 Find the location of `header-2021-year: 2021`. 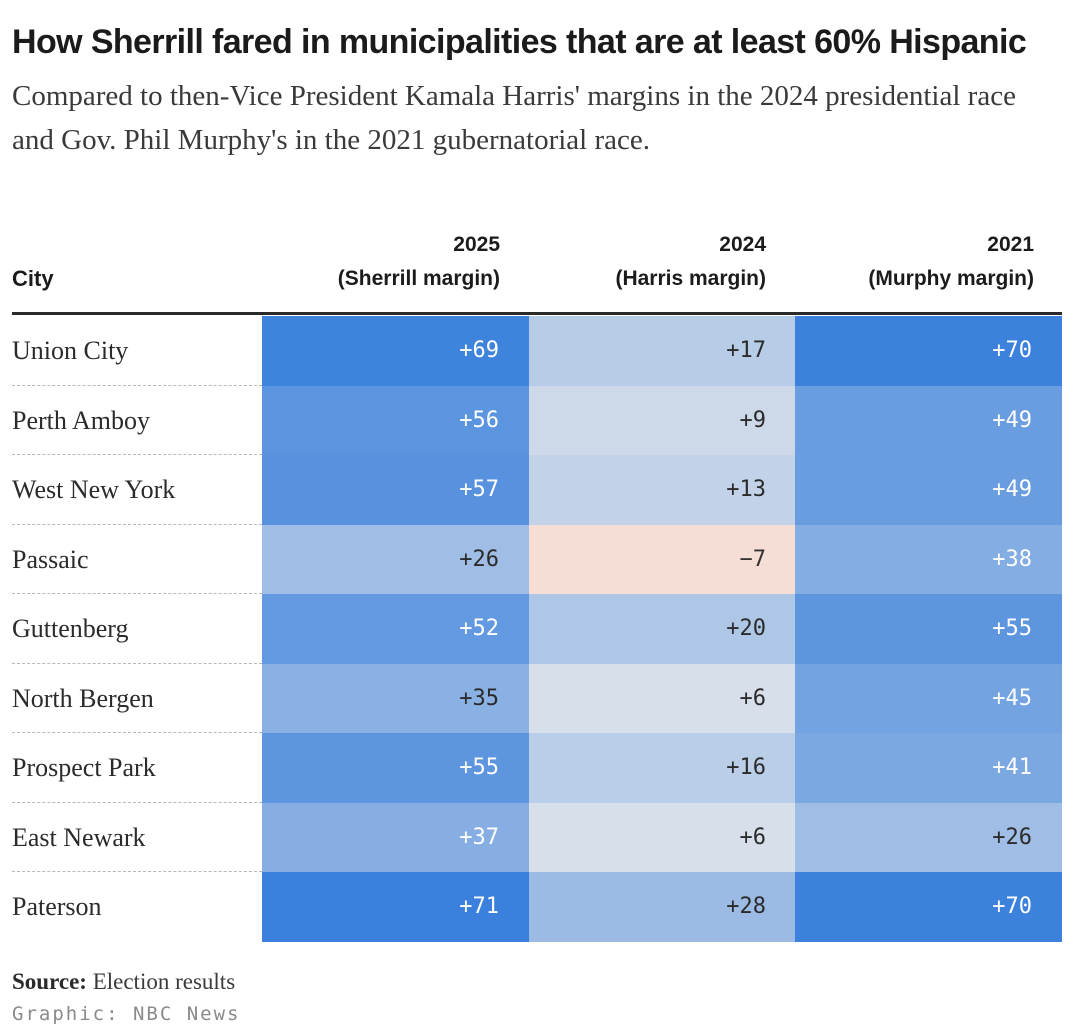

header-2021-year: 2021 is located at coordinates (1010, 244).